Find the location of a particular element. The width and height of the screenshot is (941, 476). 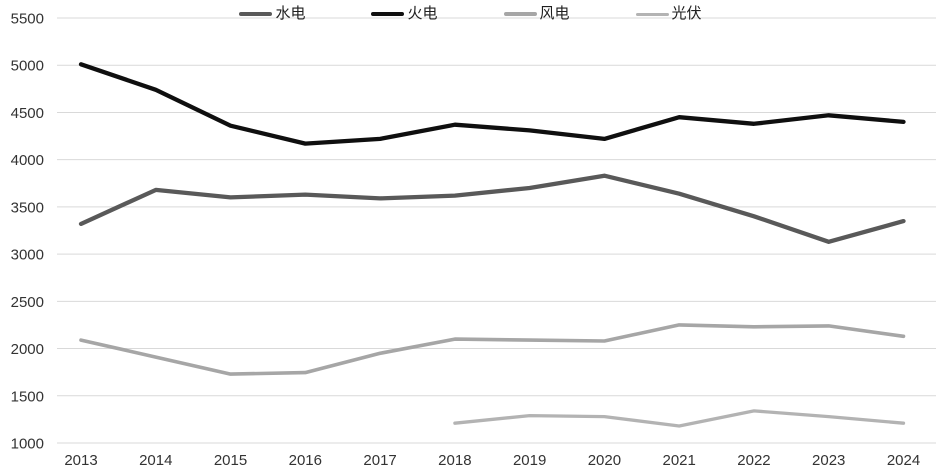

series-line-solar is located at coordinates (679, 418).